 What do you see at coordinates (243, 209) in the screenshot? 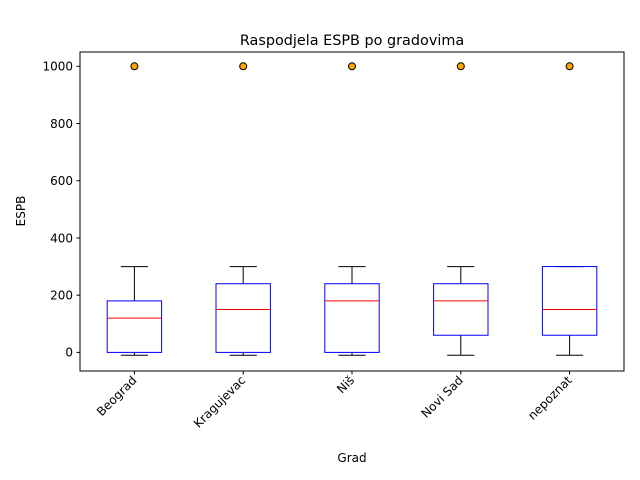
I see `box-group-kragujevac` at bounding box center [243, 209].